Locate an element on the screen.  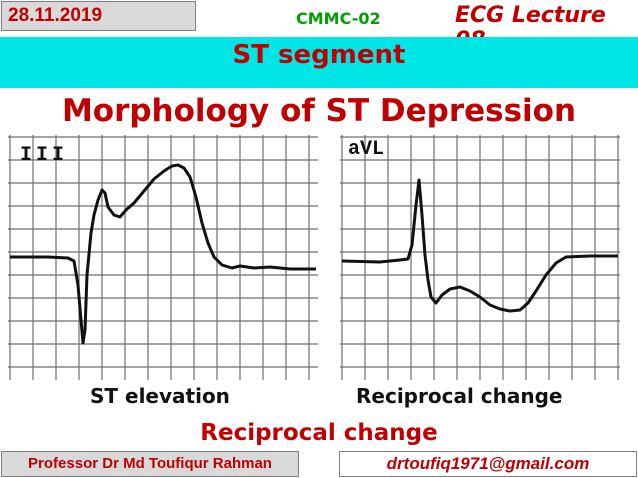
reciprocal-change-caption: Reciprocal change is located at coordinates (319, 433).